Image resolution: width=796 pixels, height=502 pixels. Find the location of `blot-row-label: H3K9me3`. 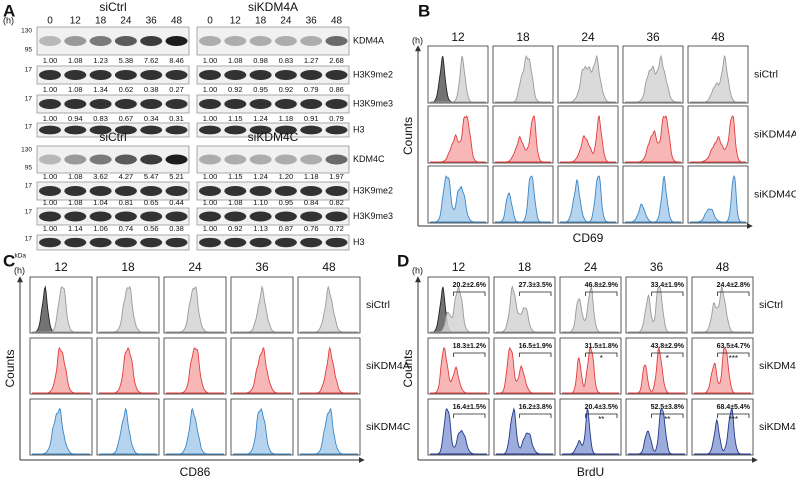

blot-row-label: H3K9me3 is located at coordinates (373, 216).